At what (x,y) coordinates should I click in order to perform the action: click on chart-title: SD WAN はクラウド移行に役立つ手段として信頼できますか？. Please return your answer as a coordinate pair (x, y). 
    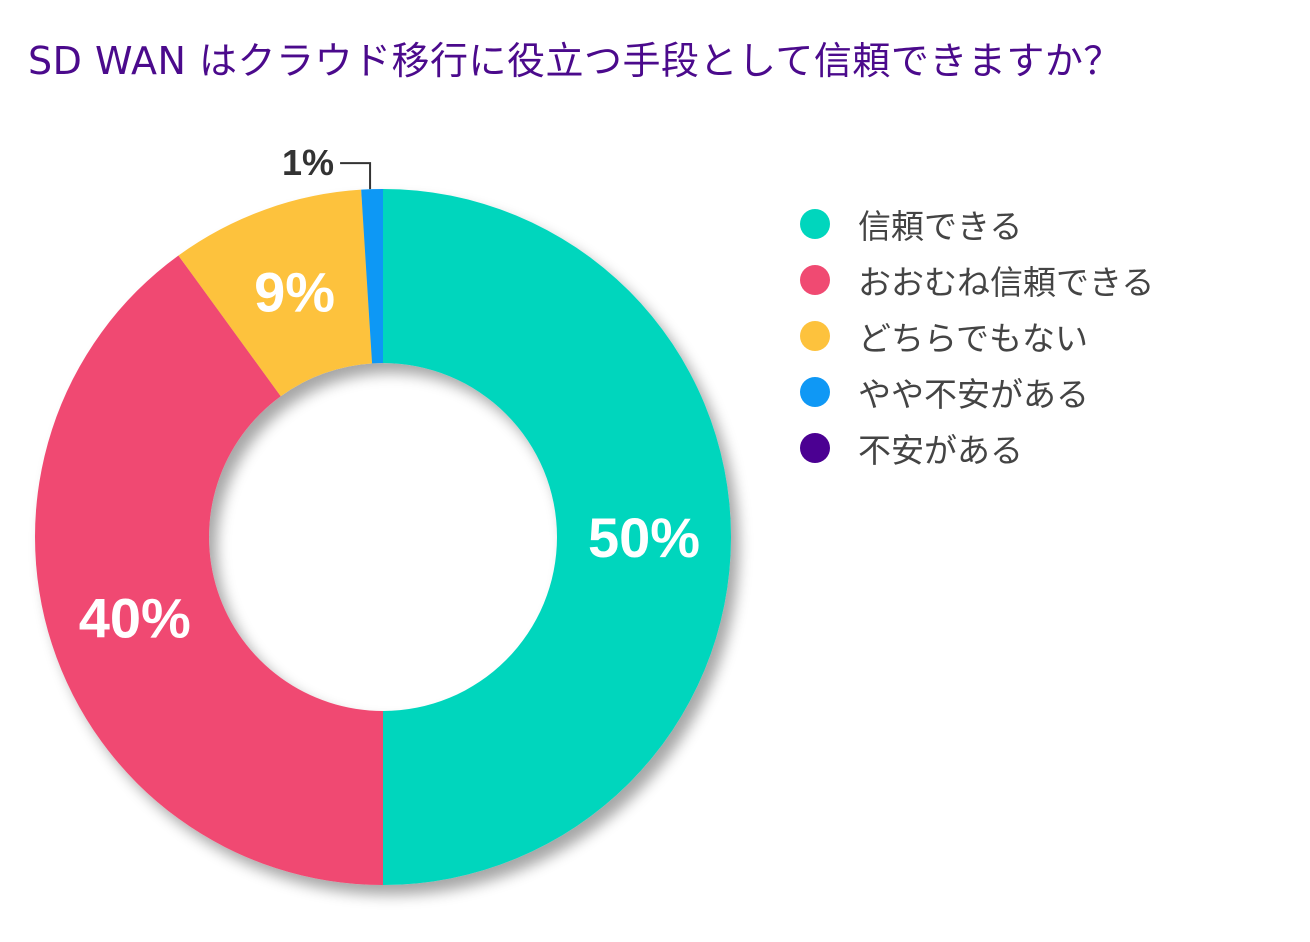
    Looking at the image, I should click on (575, 61).